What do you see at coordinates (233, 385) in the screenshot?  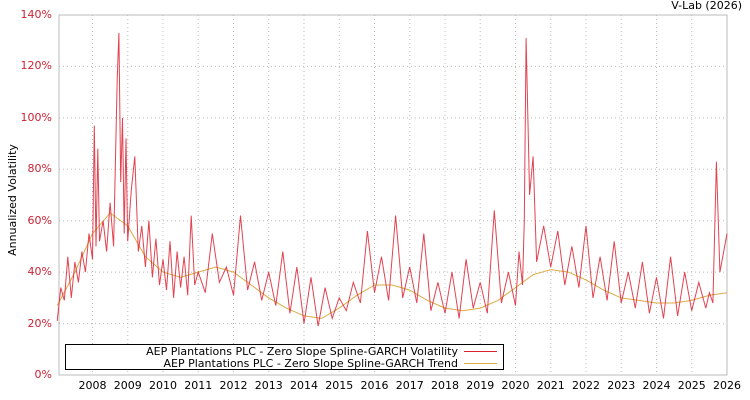 I see `x-tick-label: 2012` at bounding box center [233, 385].